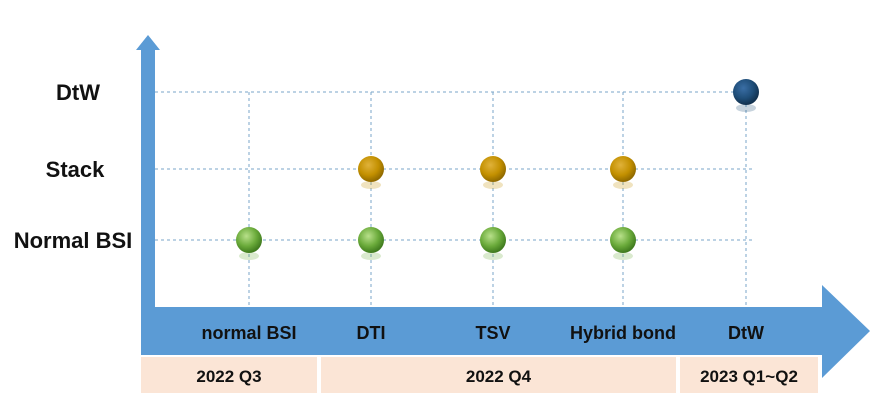  I want to click on point-hybrid-bond-normal-bsi, so click(623, 240).